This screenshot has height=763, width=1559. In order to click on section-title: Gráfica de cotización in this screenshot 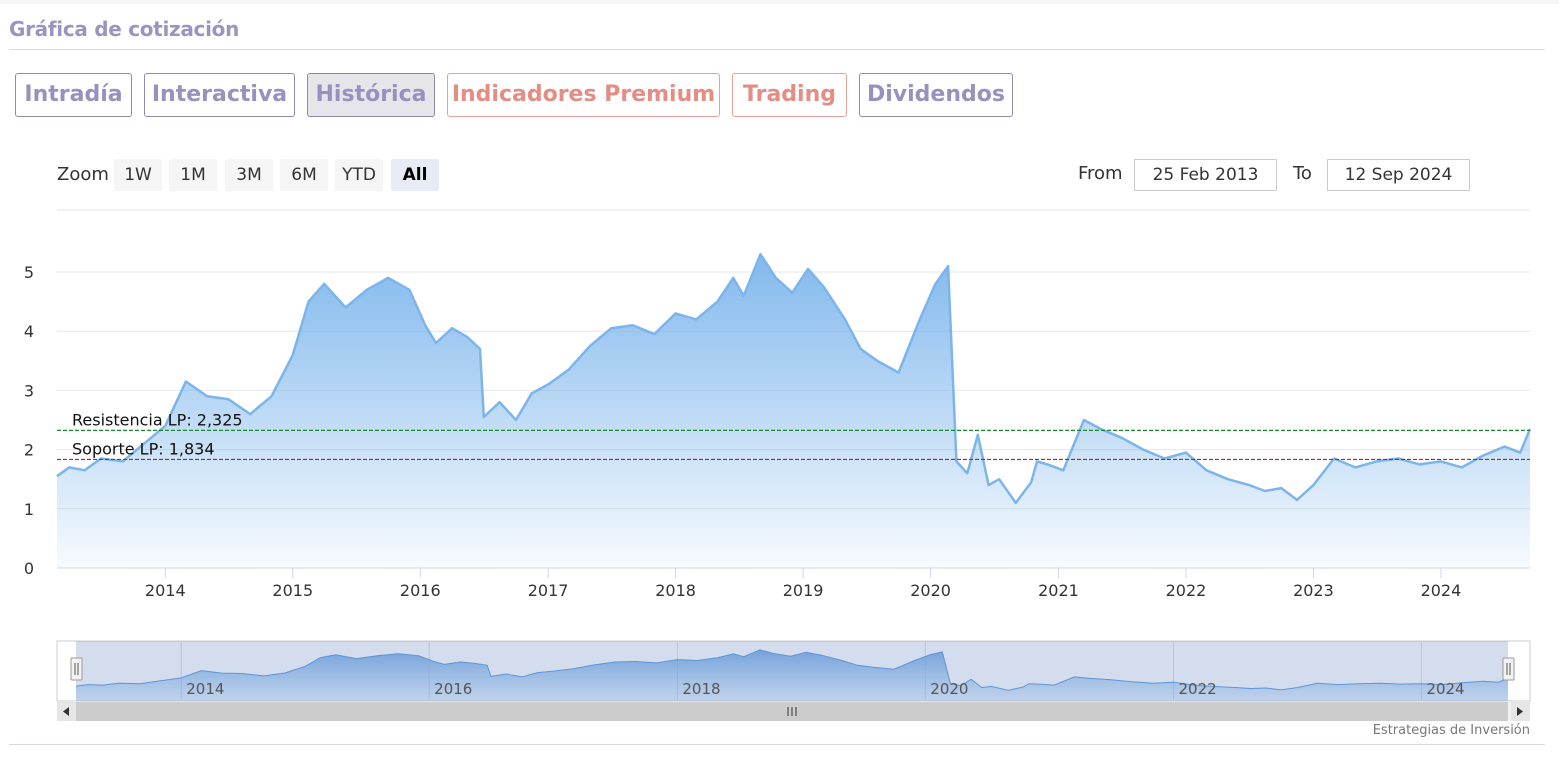, I will do `click(124, 29)`.